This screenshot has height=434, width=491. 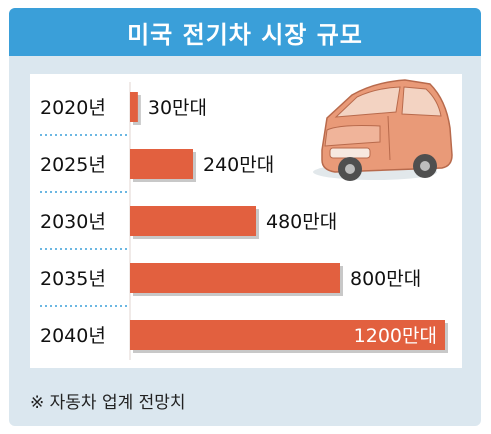 I want to click on value-label: 1200만대, so click(x=395, y=336).